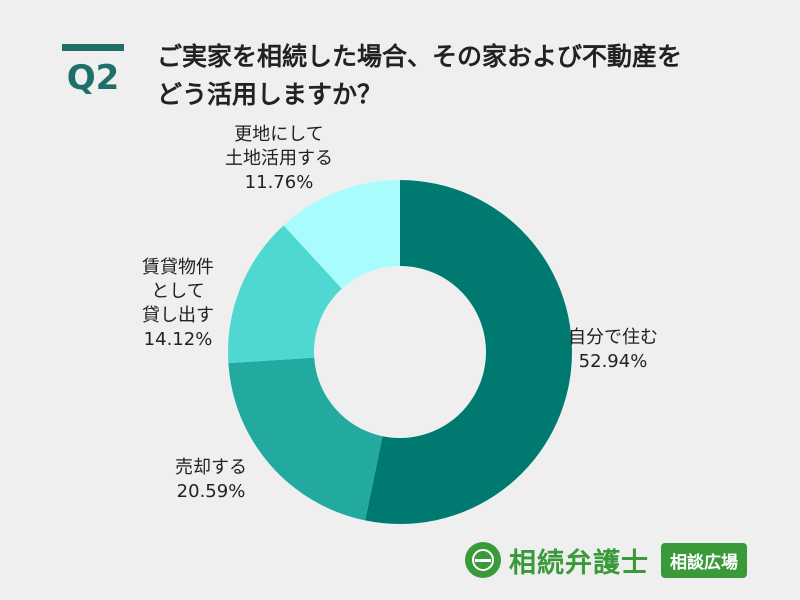 The width and height of the screenshot is (800, 600). Describe the element at coordinates (178, 339) in the screenshot. I see `slice-value-text: 14.12%` at that location.